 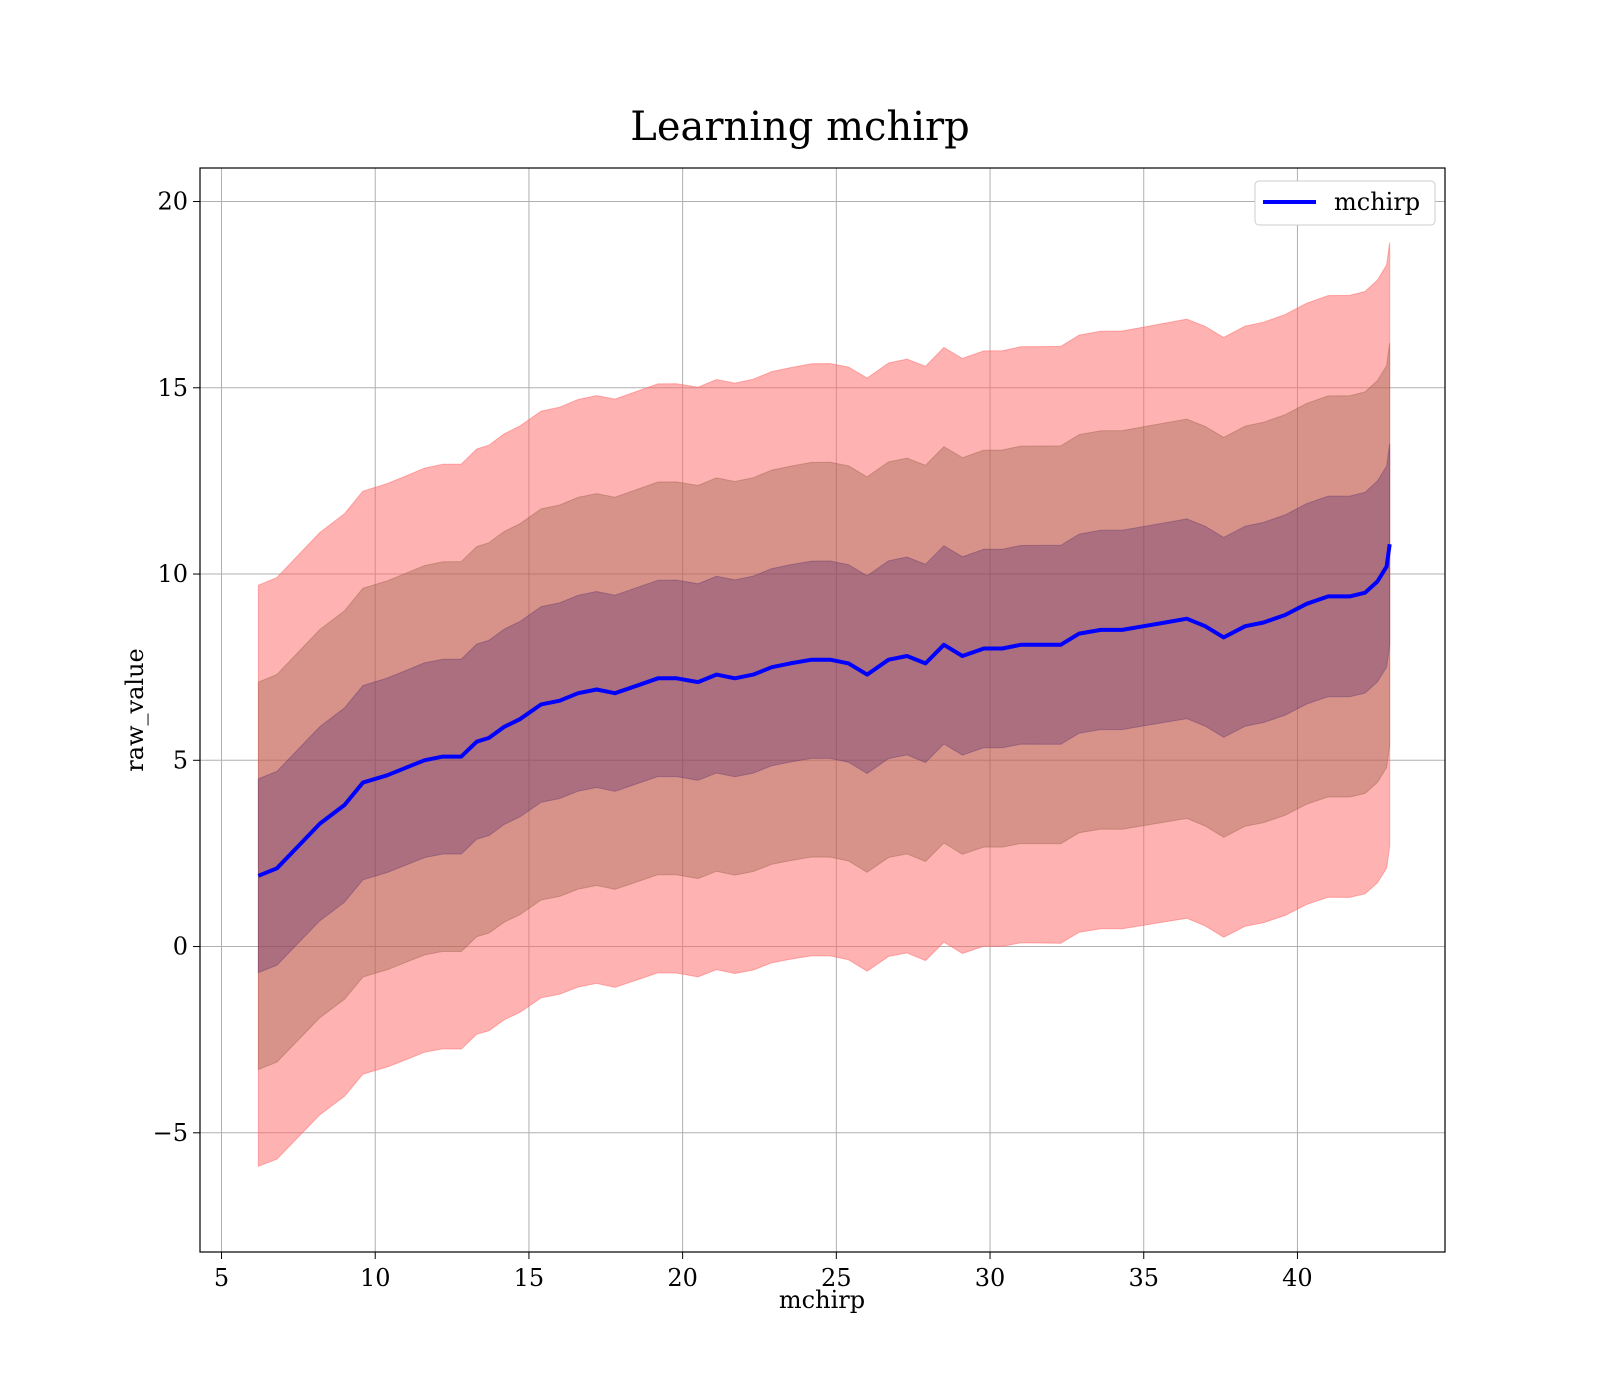 I want to click on x-tick-label: 40, so click(x=1297, y=1278).